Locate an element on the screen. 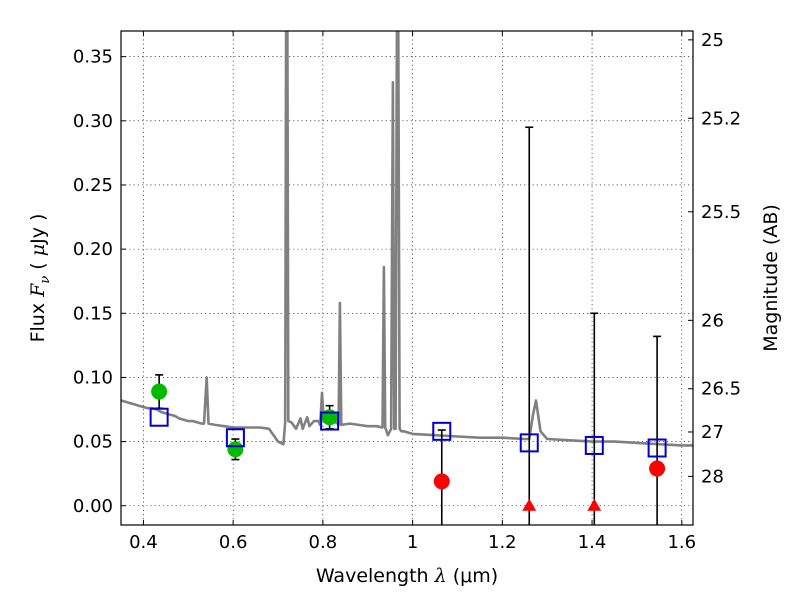  x-tick-label: 0.8 is located at coordinates (323, 542).